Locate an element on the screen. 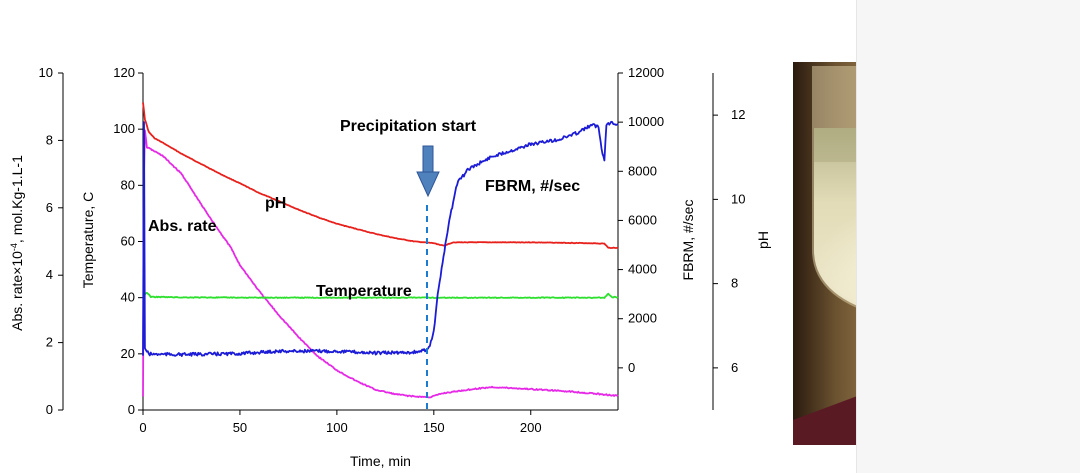  x-tick-label: 200 is located at coordinates (531, 427).